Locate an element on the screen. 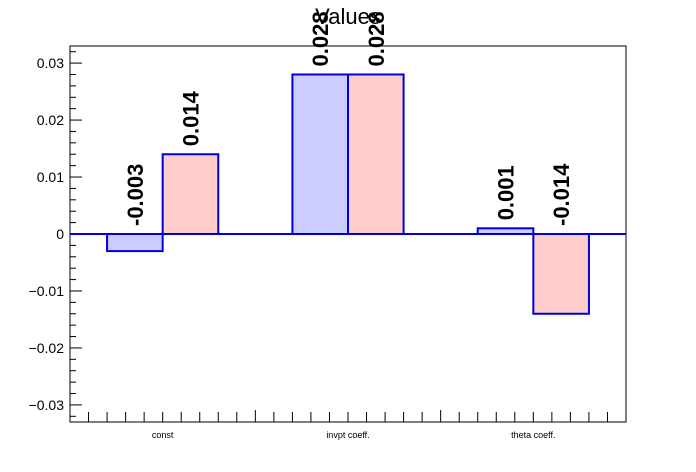  chart-title: Values is located at coordinates (348, 16).